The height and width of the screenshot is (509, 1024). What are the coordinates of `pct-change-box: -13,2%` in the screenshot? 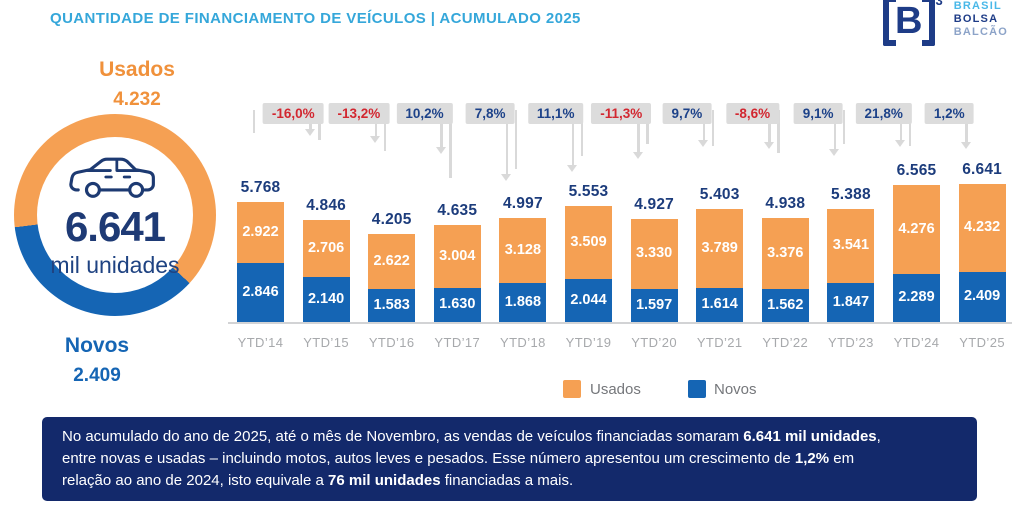 It's located at (359, 113).